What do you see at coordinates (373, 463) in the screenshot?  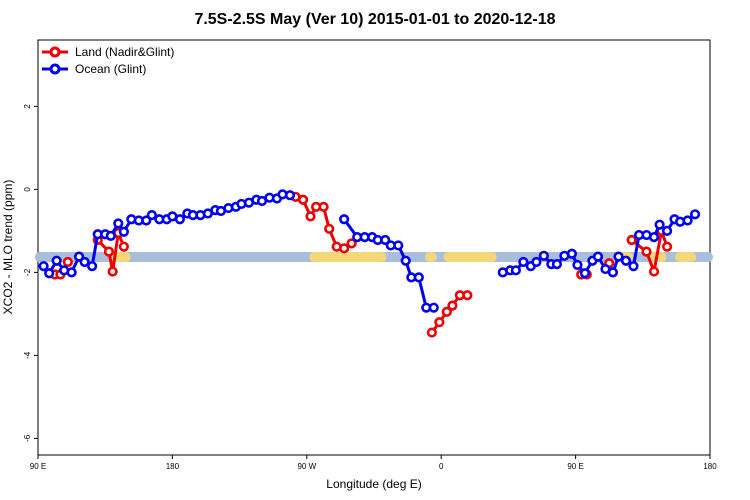 I see `x-axis: 90 E 180 90 W 0 90 E 180` at bounding box center [373, 463].